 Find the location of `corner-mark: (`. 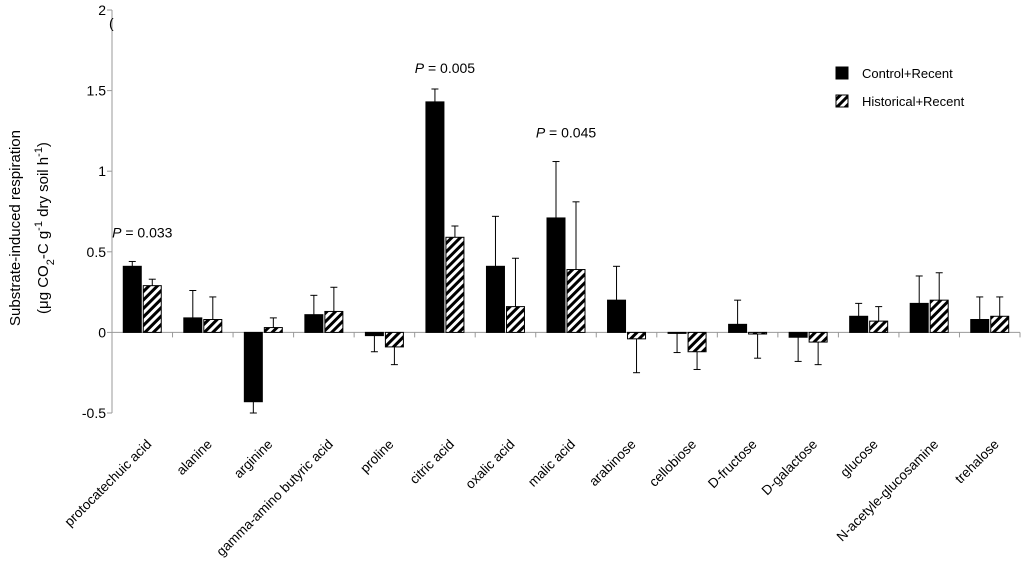

corner-mark: ( is located at coordinates (111, 23).